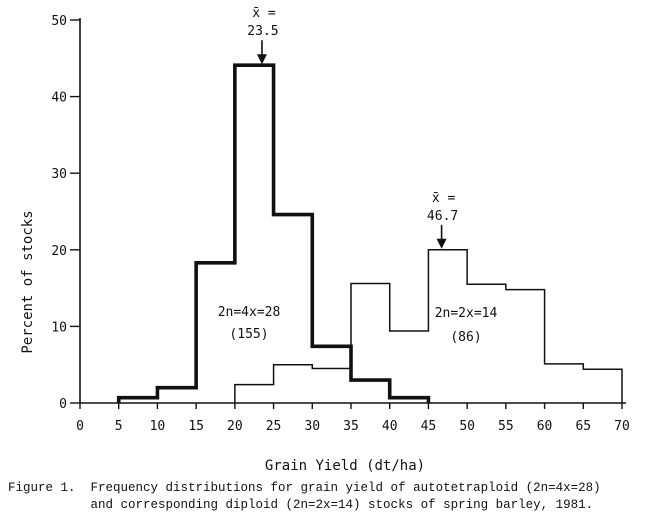 The image size is (663, 529). What do you see at coordinates (345, 466) in the screenshot?
I see `x-axis-label: Grain Yield (dt/ha)` at bounding box center [345, 466].